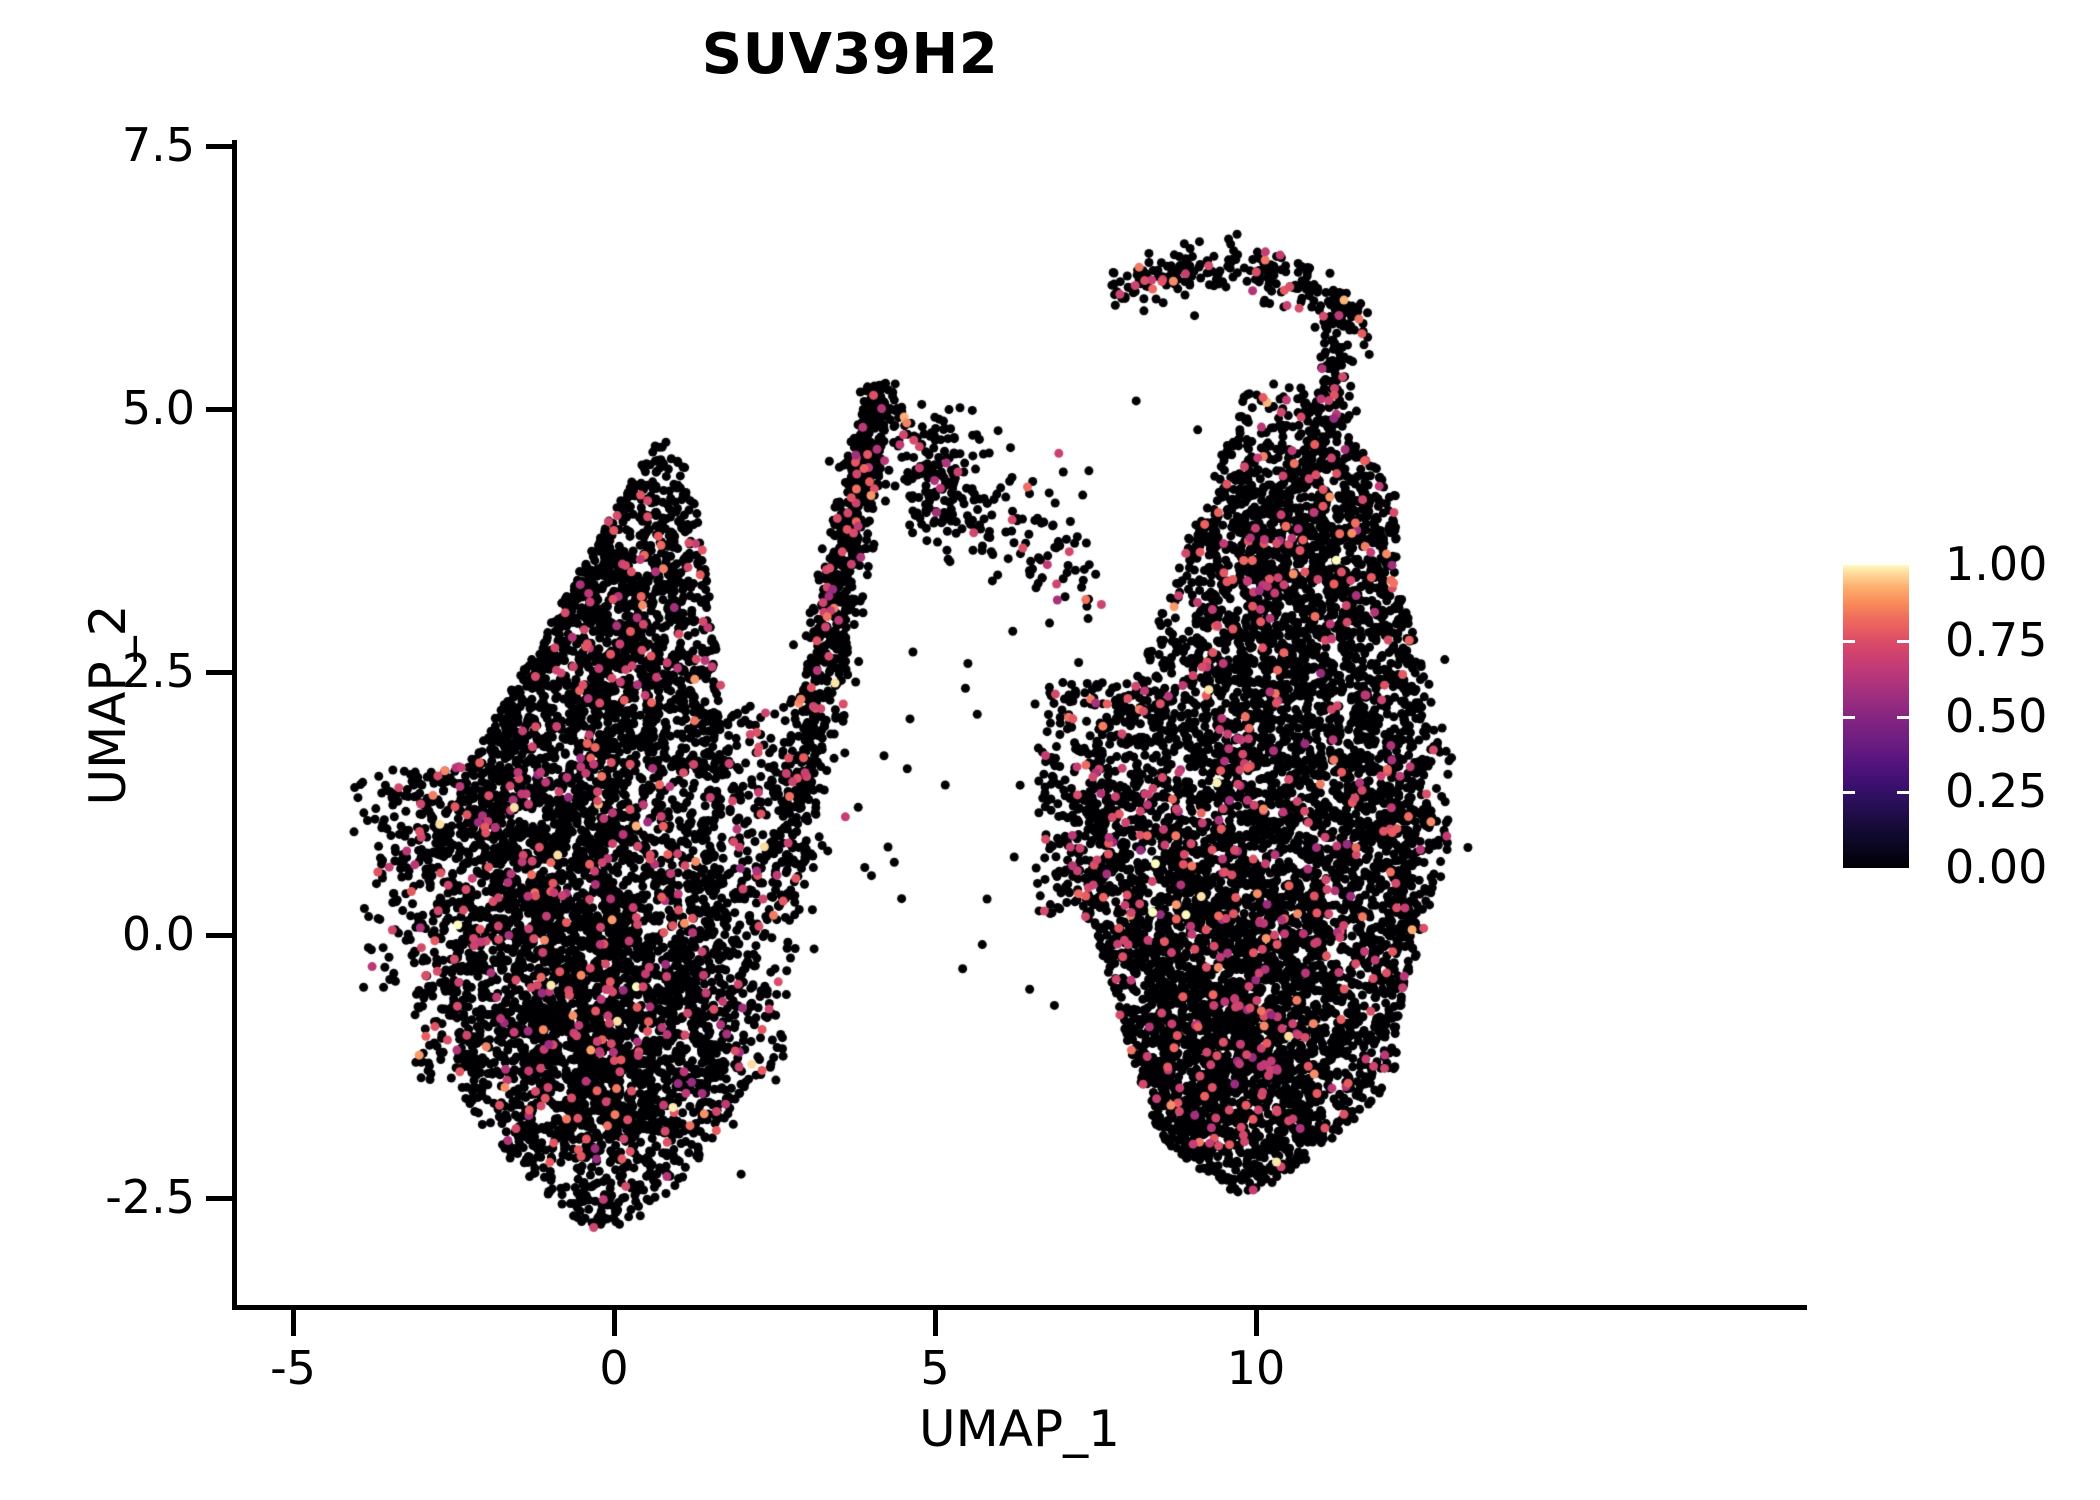  What do you see at coordinates (158, 934) in the screenshot?
I see `y-axis-tick-label: 0.0` at bounding box center [158, 934].